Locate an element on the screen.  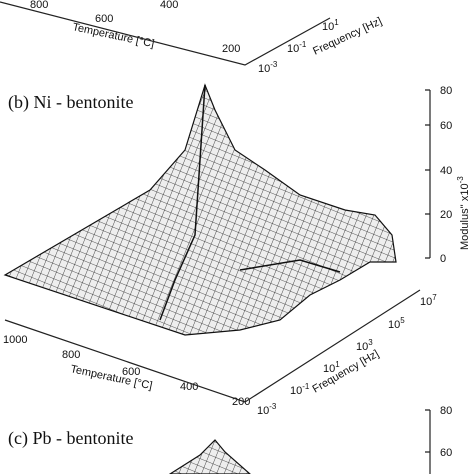
tick-label: 400 is located at coordinates (169, 5).